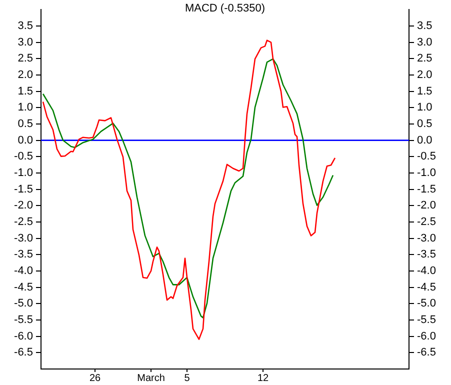 Image resolution: width=451 pixels, height=385 pixels. What do you see at coordinates (25, 108) in the screenshot?
I see `y-tick-label: 1.0` at bounding box center [25, 108].